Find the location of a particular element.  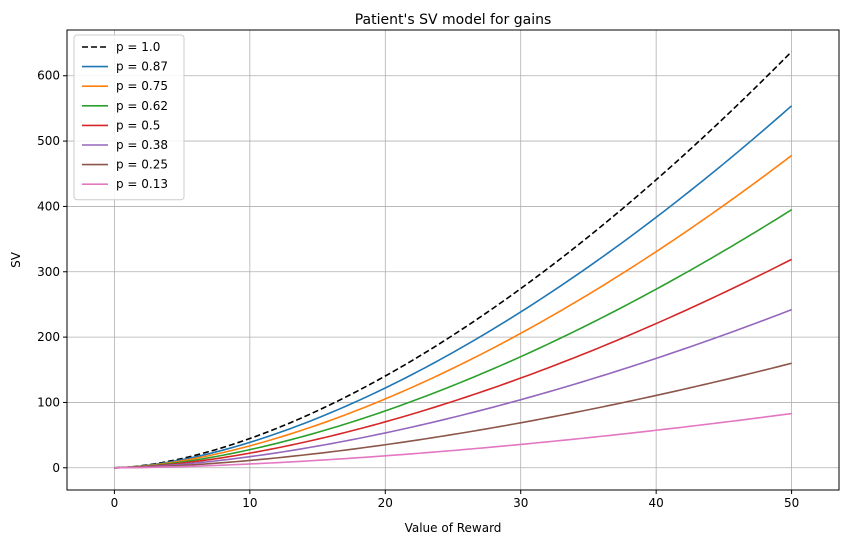

legend-label-6: p = 0.25 is located at coordinates (142, 165).